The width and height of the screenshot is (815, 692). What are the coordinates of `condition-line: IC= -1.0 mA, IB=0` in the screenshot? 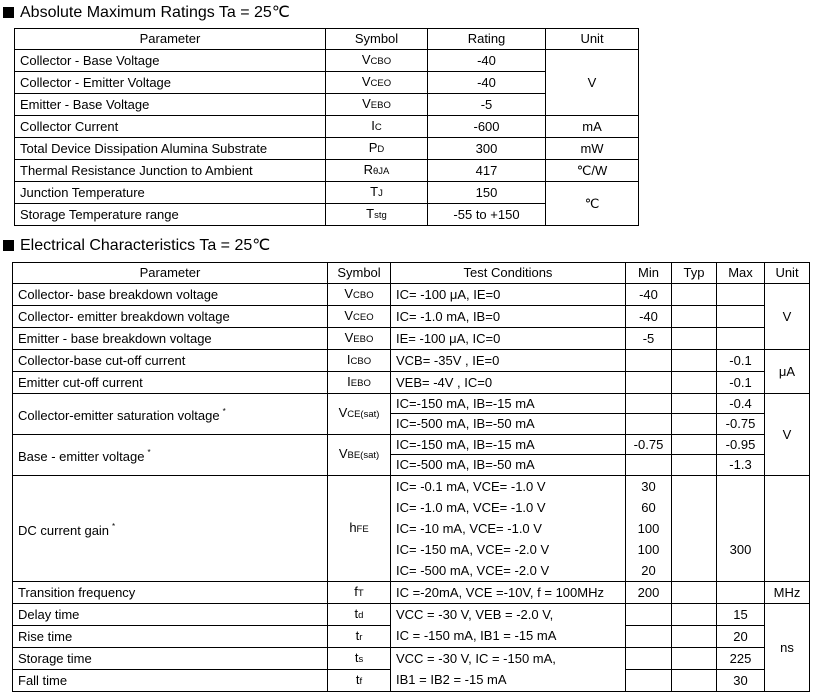 It's located at (448, 316).